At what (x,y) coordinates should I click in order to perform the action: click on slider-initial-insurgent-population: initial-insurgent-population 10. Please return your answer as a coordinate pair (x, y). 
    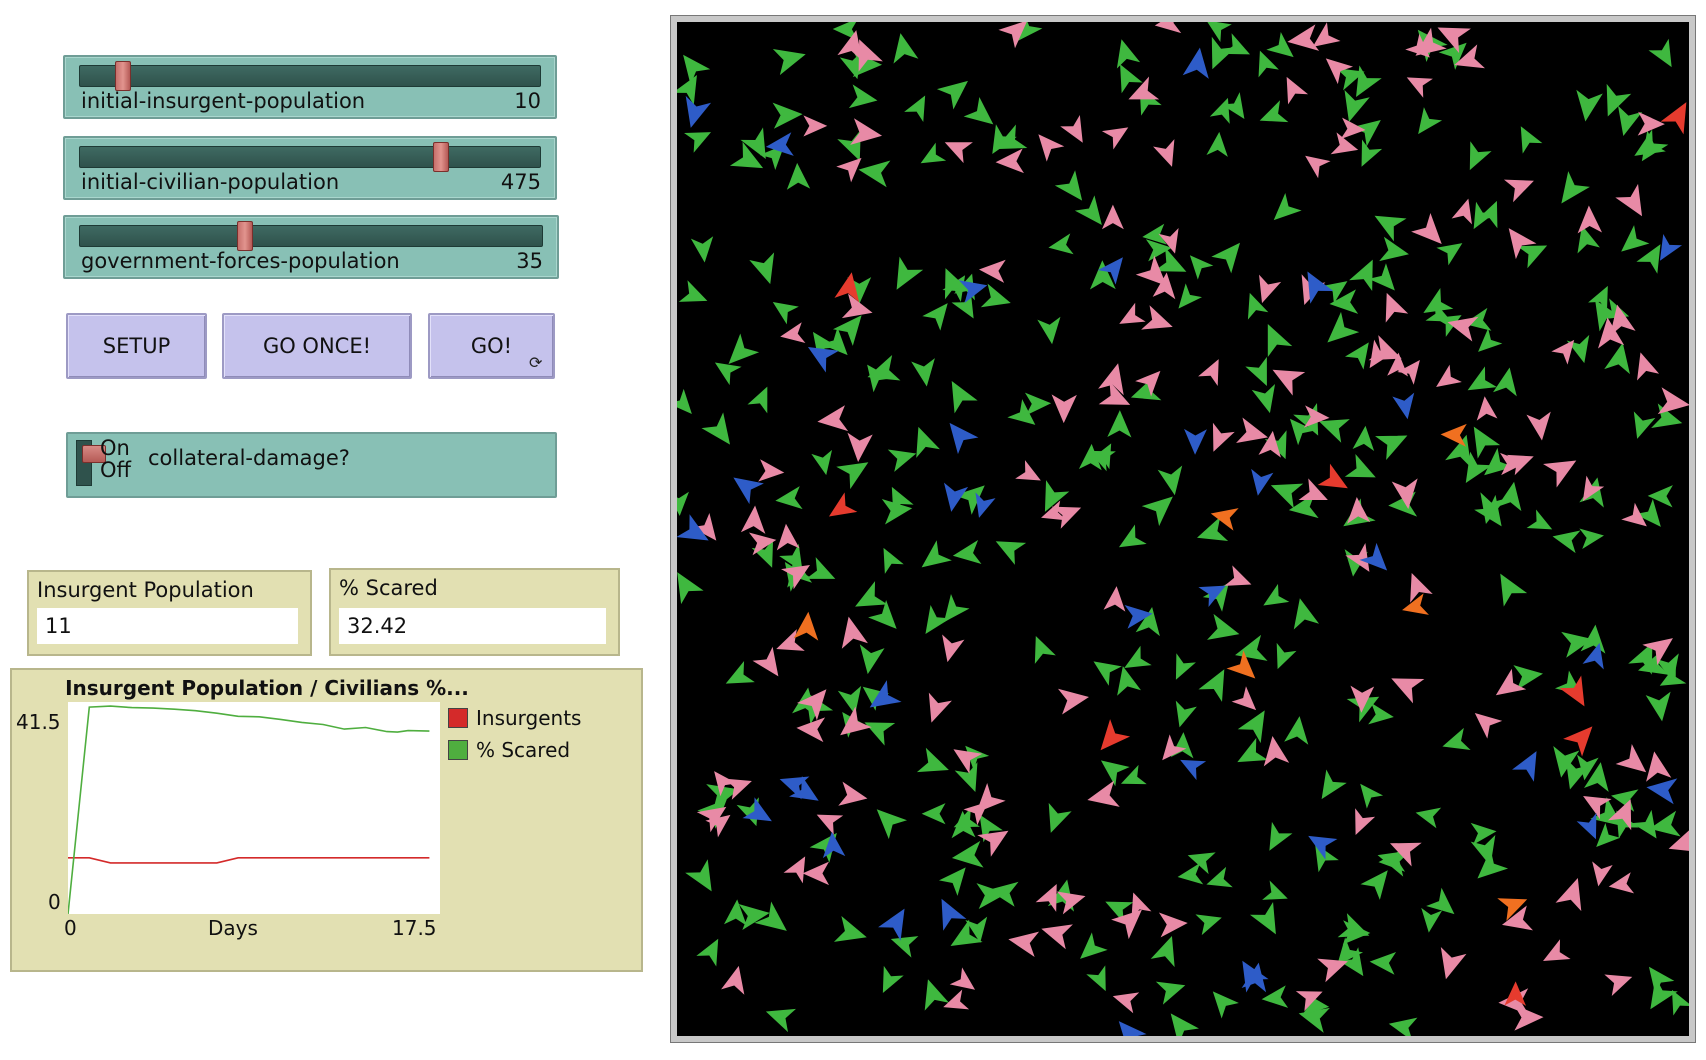
    Looking at the image, I should click on (310, 87).